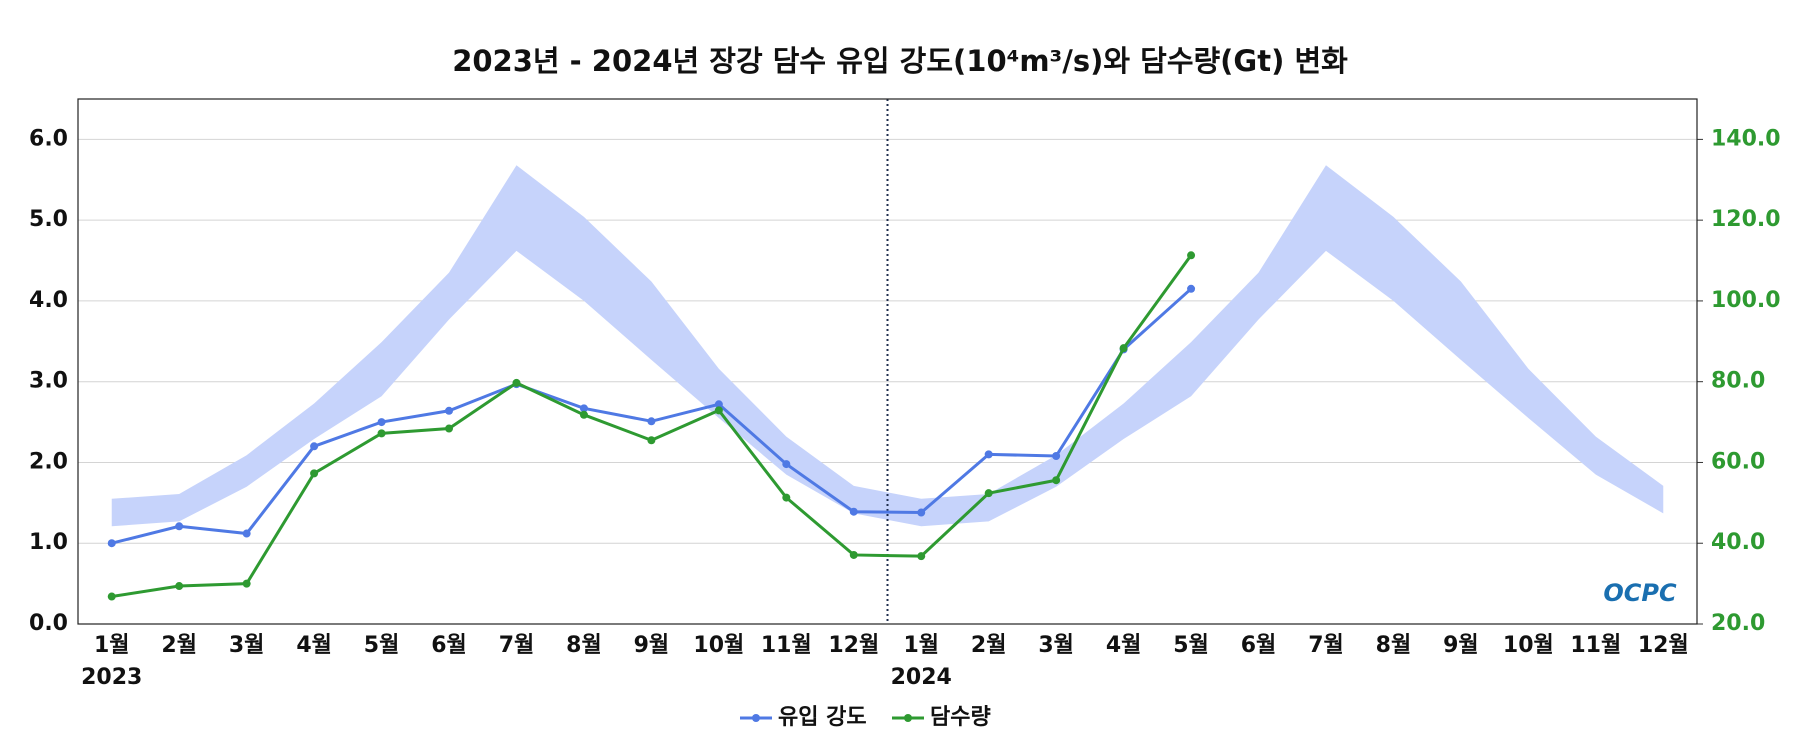 The width and height of the screenshot is (1800, 750). Describe the element at coordinates (1738, 461) in the screenshot. I see `y2-tick-label: 60.0` at that location.